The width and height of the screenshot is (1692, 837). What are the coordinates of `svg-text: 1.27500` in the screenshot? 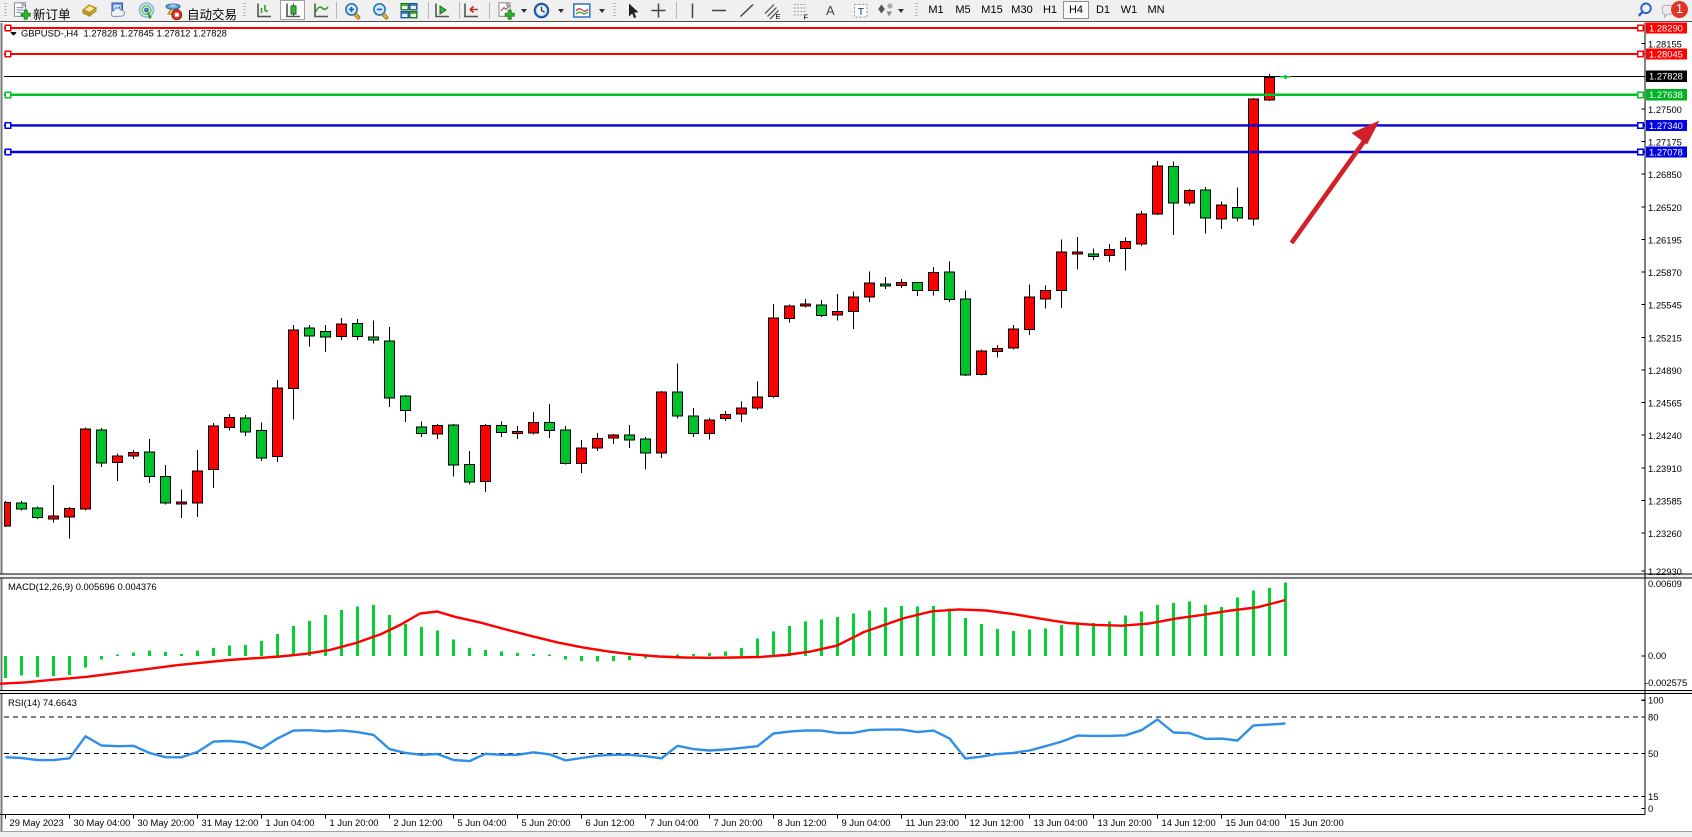 It's located at (1665, 109).